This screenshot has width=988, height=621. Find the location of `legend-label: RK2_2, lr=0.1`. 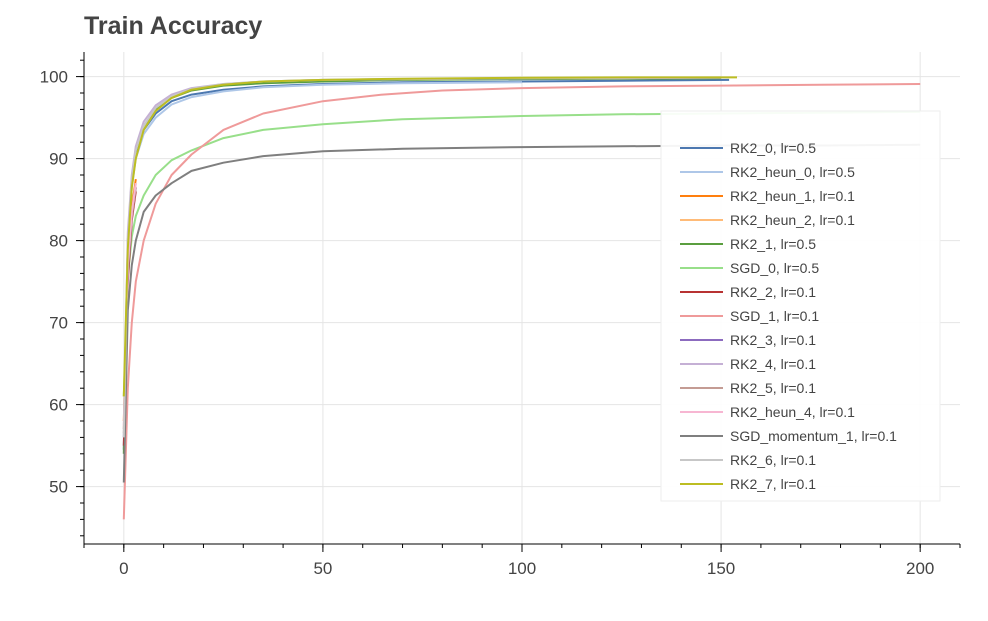

legend-label: RK2_2, lr=0.1 is located at coordinates (773, 292).